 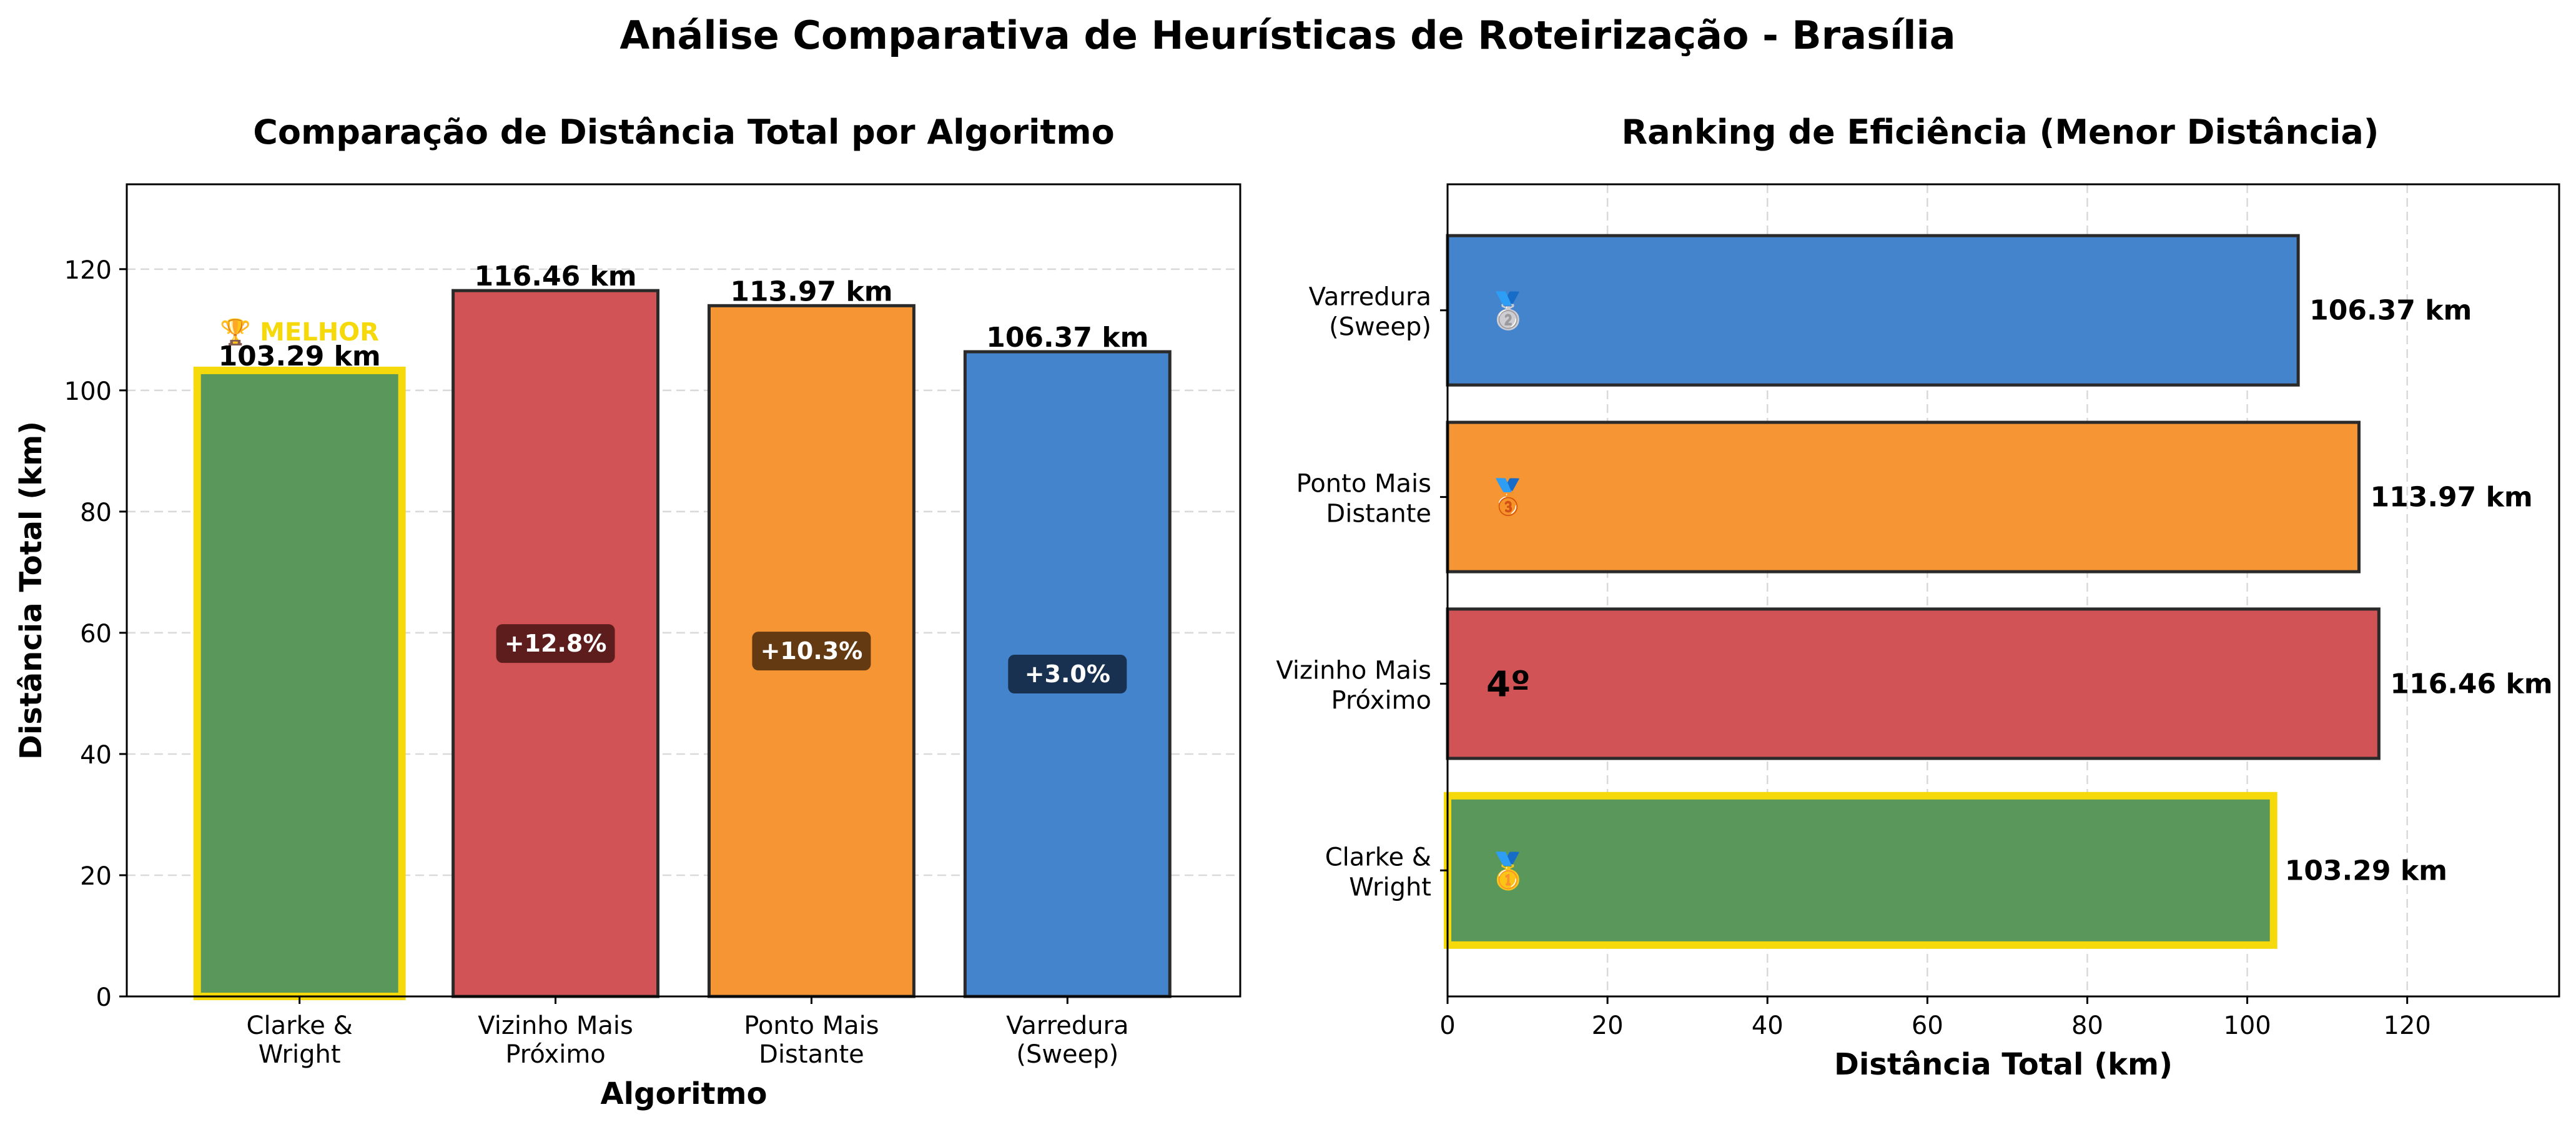 I want to click on left-bar-value-label: 106.37 km, so click(x=1067, y=338).